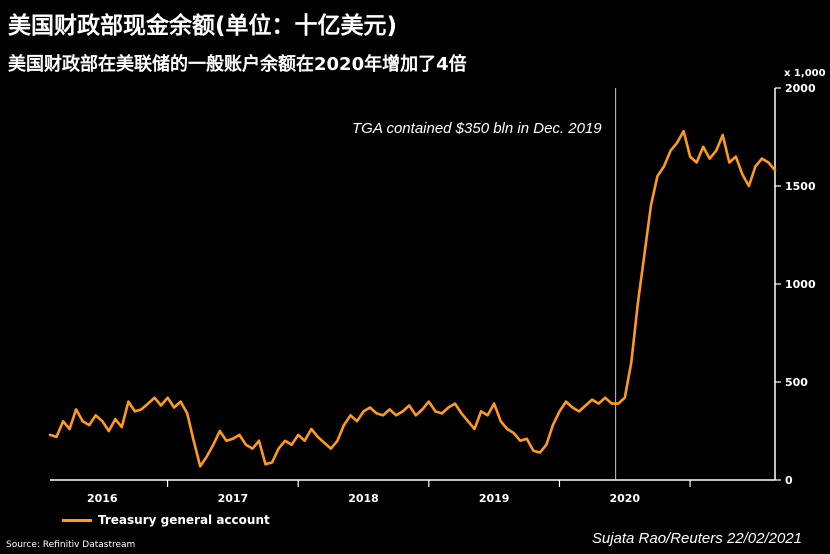 The height and width of the screenshot is (554, 830). What do you see at coordinates (237, 64) in the screenshot?
I see `chart-subtitle: 美国财政部在美联储的一般账户余额在2020年增加了4倍` at bounding box center [237, 64].